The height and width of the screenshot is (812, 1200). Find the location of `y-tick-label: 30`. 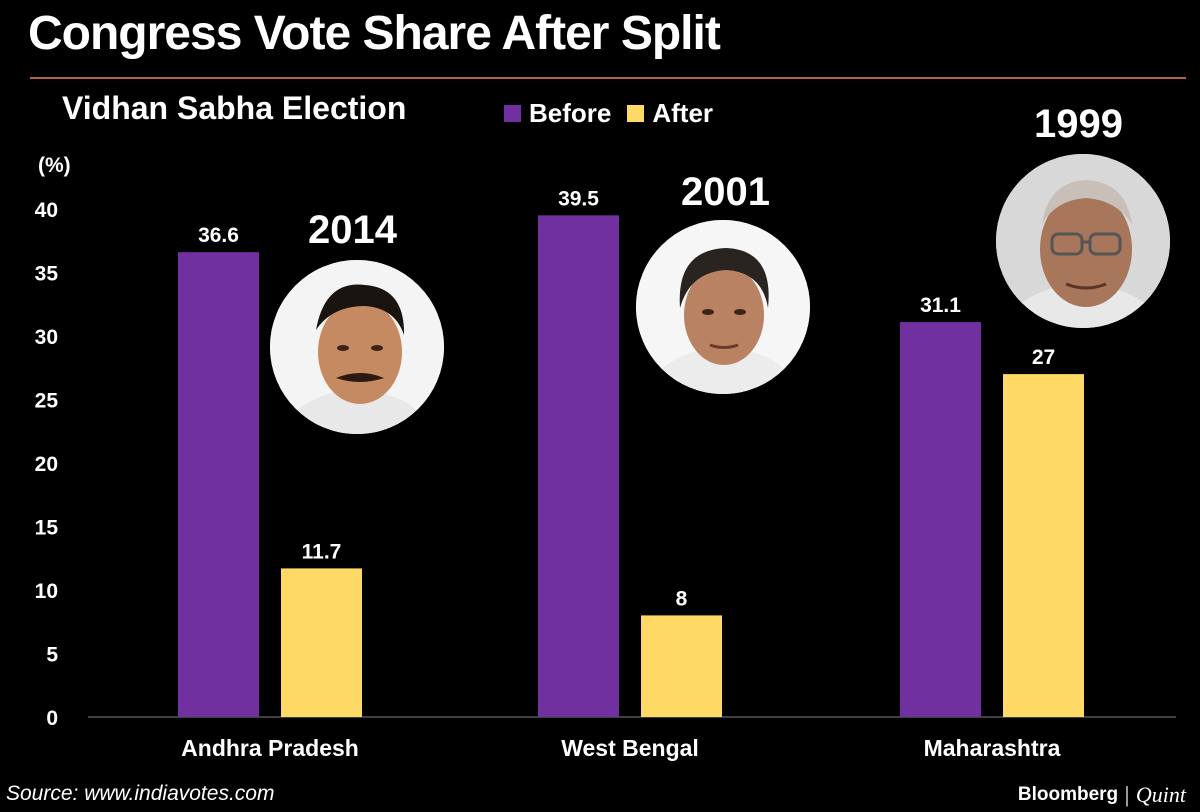

y-tick-label: 30 is located at coordinates (46, 337).